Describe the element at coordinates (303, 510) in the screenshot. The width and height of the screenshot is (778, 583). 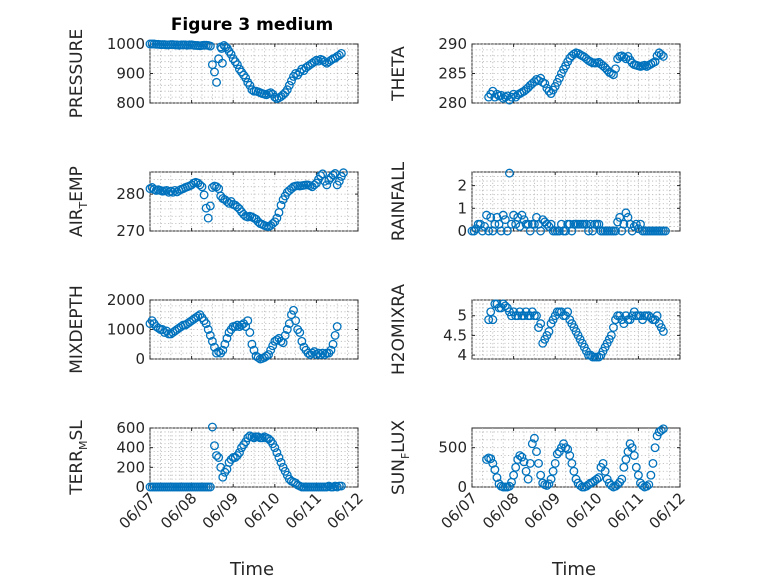
I see `x-tick-label: 06/11` at that location.